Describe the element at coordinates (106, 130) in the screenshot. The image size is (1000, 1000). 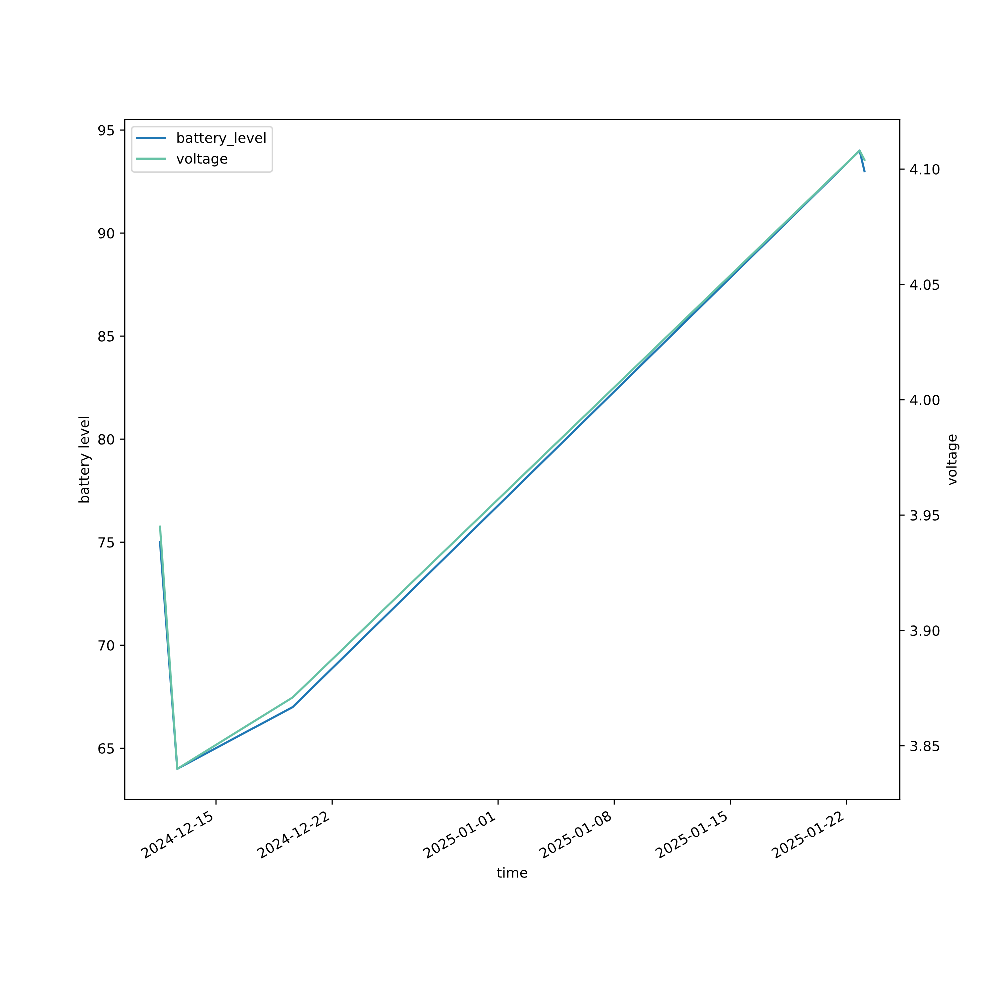
I see `y-tick-label: 95` at that location.